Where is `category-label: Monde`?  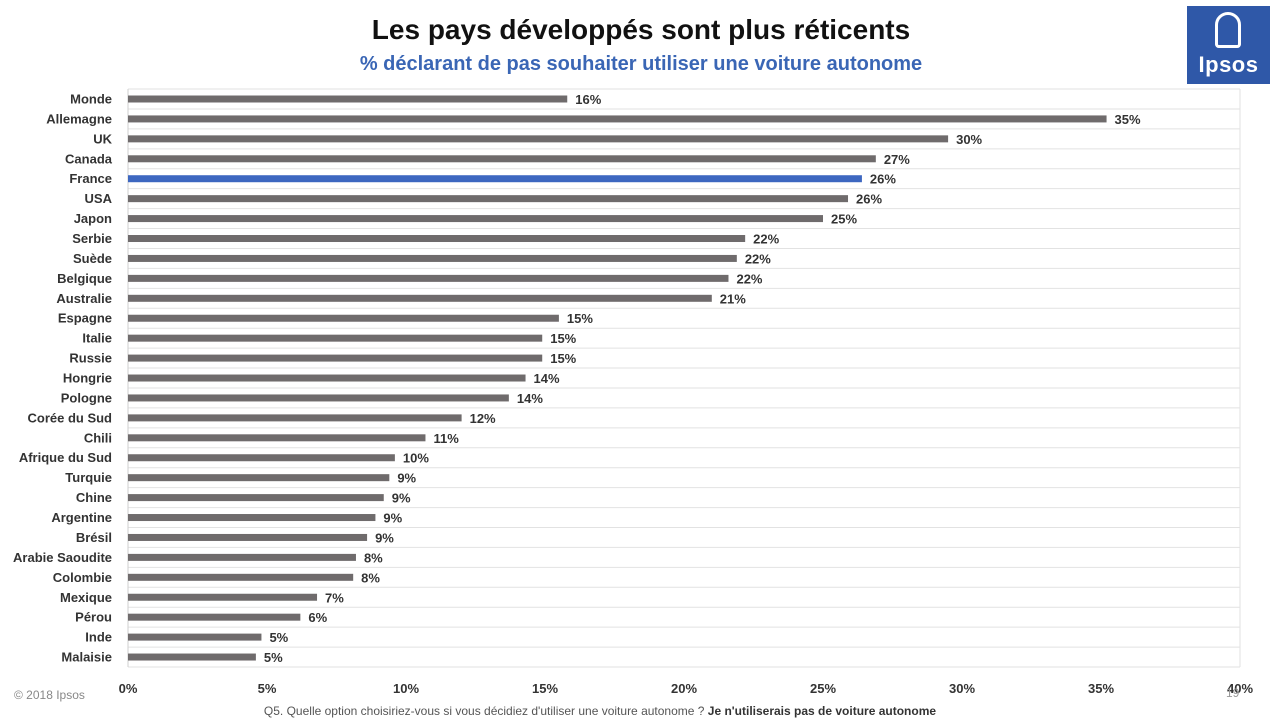 category-label: Monde is located at coordinates (91, 99).